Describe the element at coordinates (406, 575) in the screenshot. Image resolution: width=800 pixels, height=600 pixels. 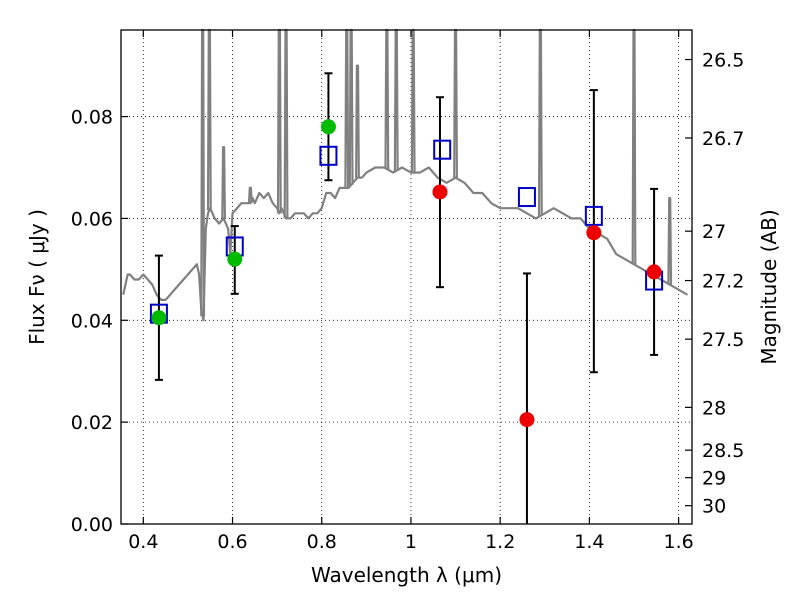
I see `x-axis-label: Wavelength λ (μm)` at that location.